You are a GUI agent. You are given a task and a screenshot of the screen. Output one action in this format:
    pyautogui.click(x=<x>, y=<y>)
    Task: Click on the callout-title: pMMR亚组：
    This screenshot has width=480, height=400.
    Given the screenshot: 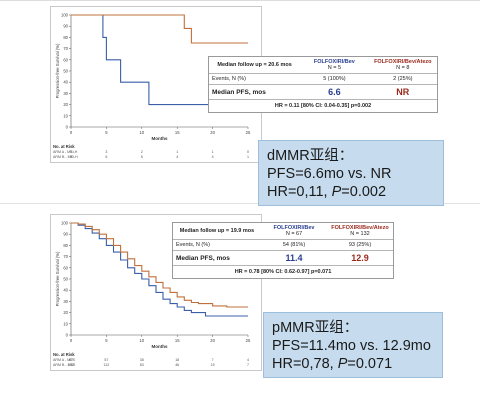 What is the action you would take?
    pyautogui.click(x=315, y=328)
    